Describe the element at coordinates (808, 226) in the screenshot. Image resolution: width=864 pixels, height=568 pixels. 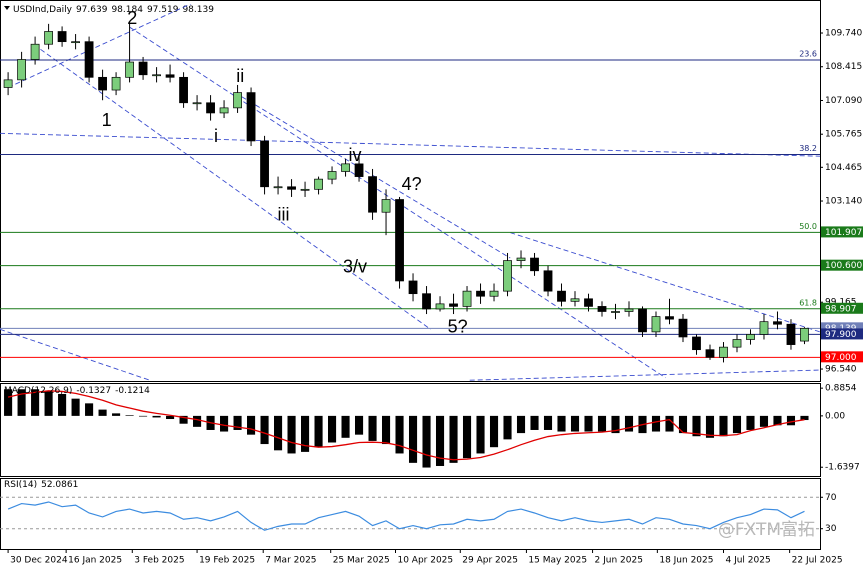
I see `fib-label: 50.0` at that location.